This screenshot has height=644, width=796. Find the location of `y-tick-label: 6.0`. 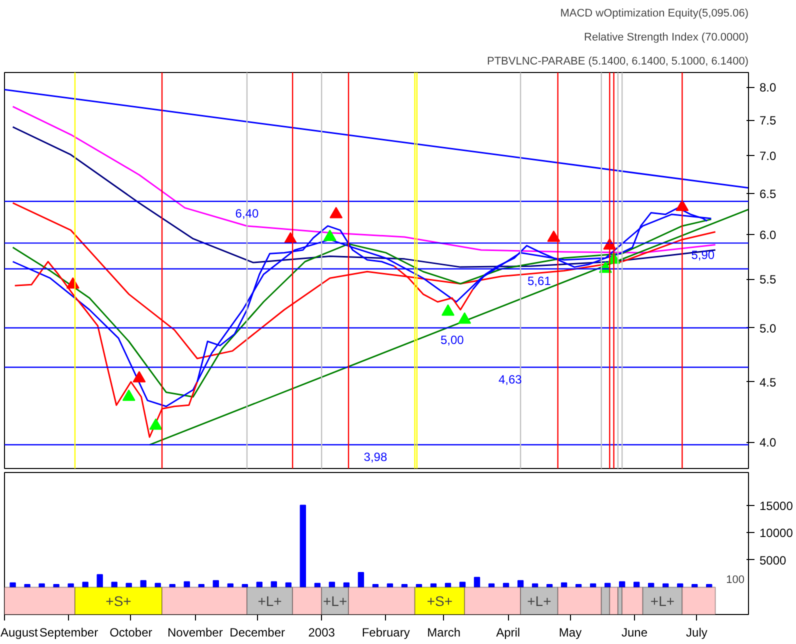

y-tick-label: 6.0 is located at coordinates (768, 235).